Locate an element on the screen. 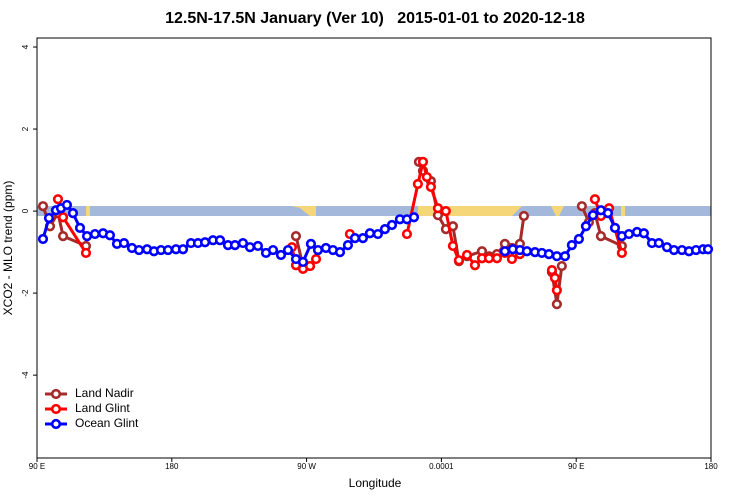 The image size is (750, 500). legend-item: Ocean Glint is located at coordinates (92, 423).